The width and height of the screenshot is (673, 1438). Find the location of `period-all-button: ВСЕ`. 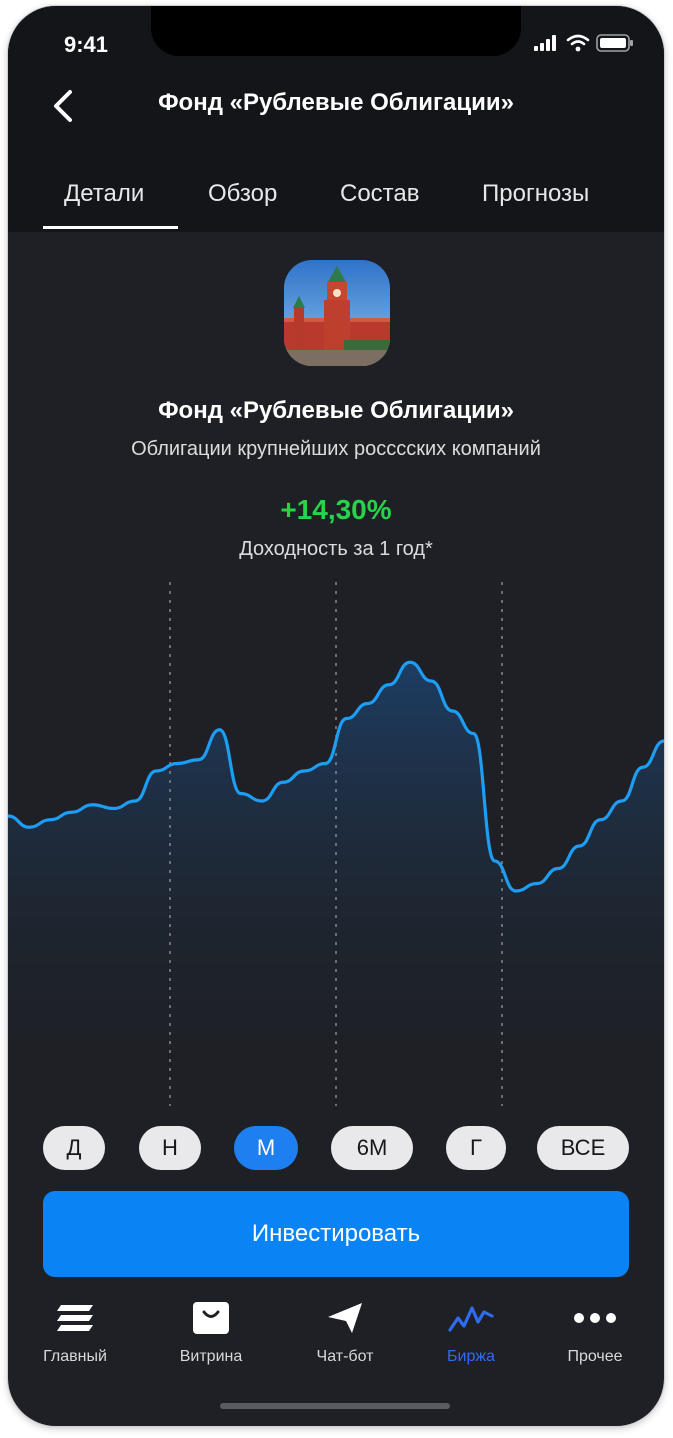

period-all-button: ВСЕ is located at coordinates (583, 1148).